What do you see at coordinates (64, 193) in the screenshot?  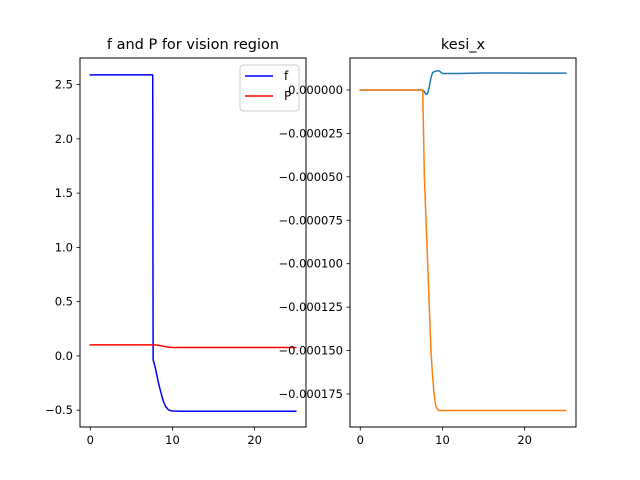 I see `left-plot-ytick-label: 1.5` at bounding box center [64, 193].